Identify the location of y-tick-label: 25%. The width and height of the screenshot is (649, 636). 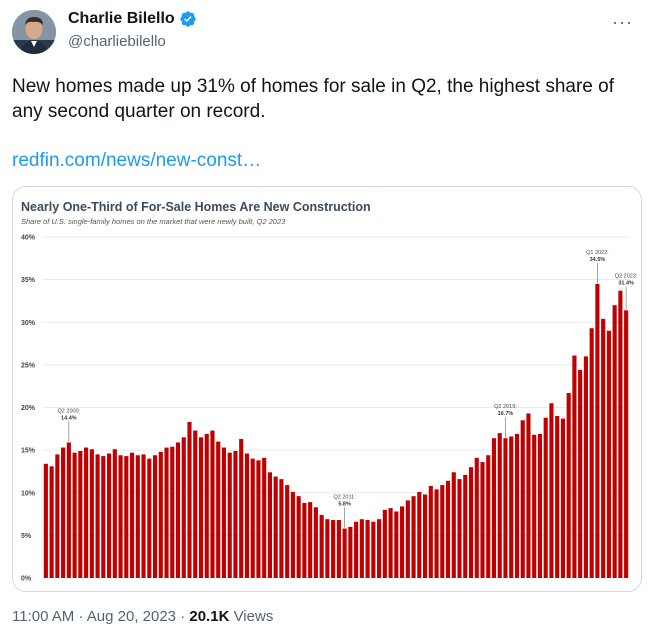
(28, 365).